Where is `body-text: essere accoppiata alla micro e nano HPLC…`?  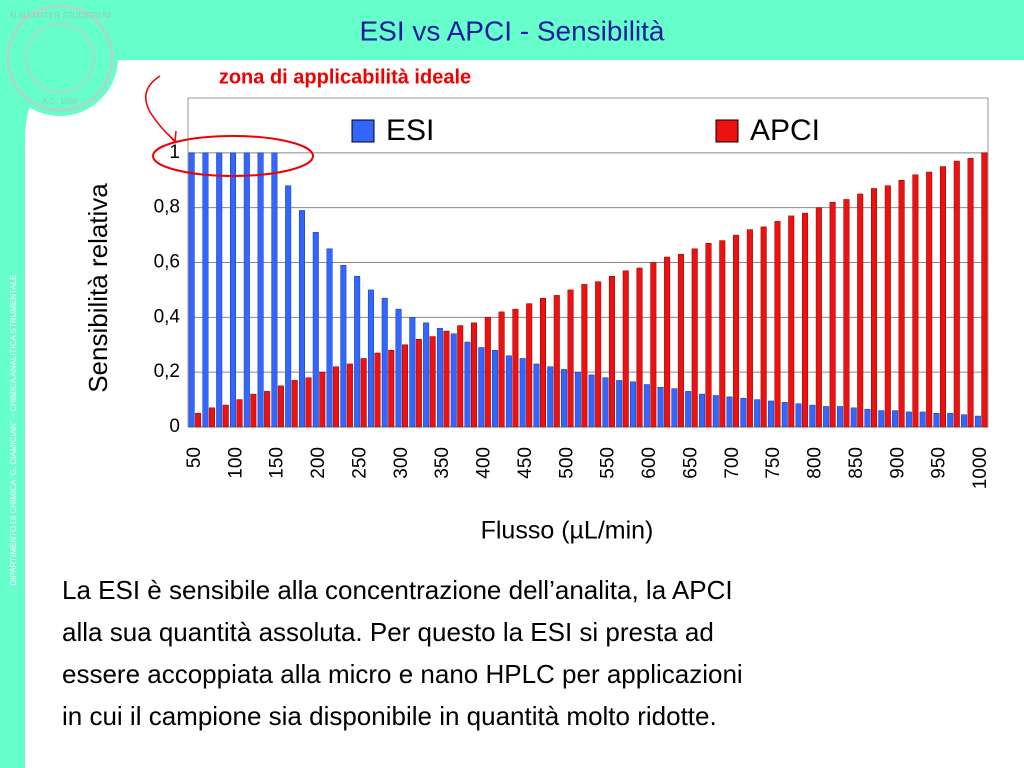 body-text: essere accoppiata alla micro e nano HPLC… is located at coordinates (402, 674).